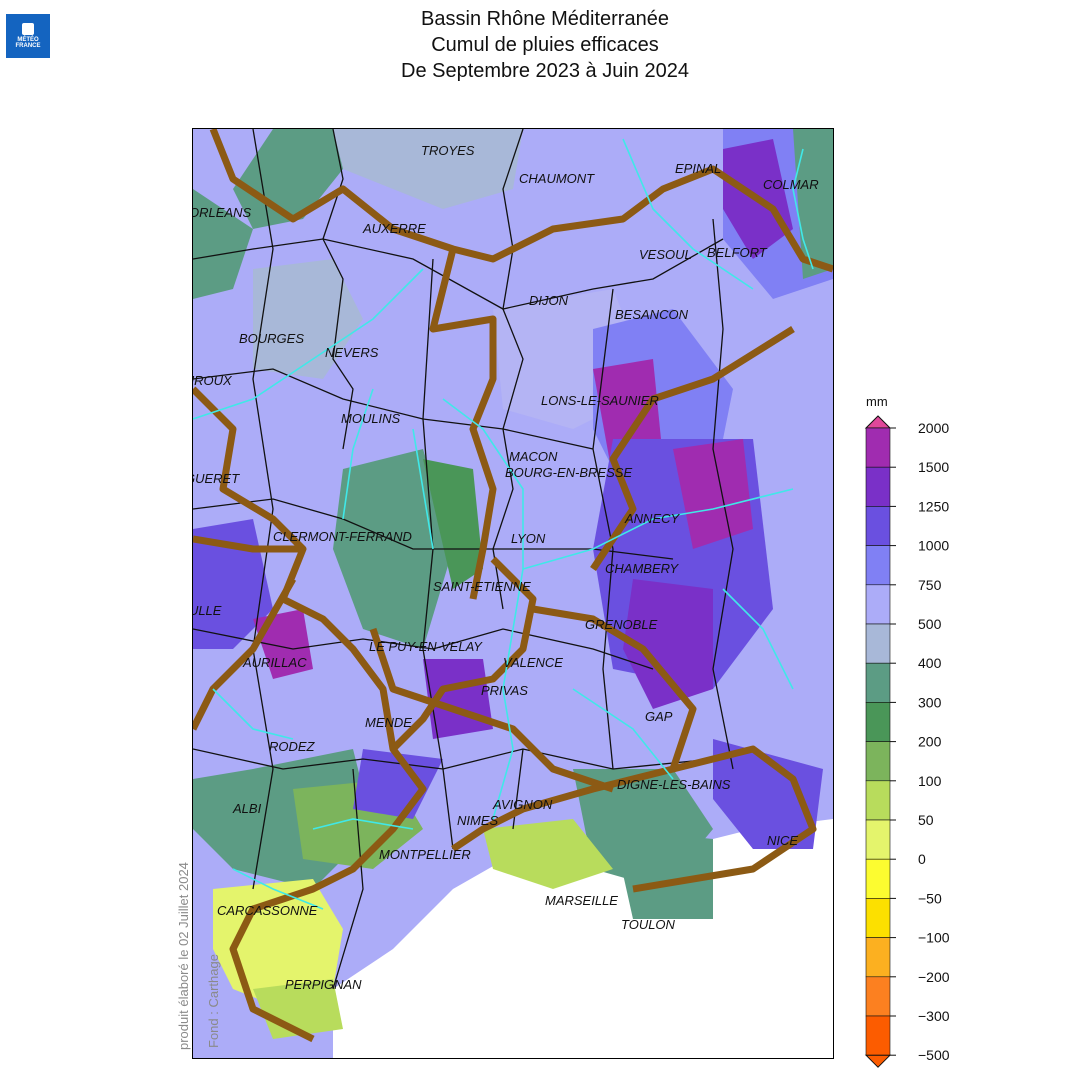 The image size is (1090, 1090). I want to click on legend-arrow-bottom, so click(878, 1061).